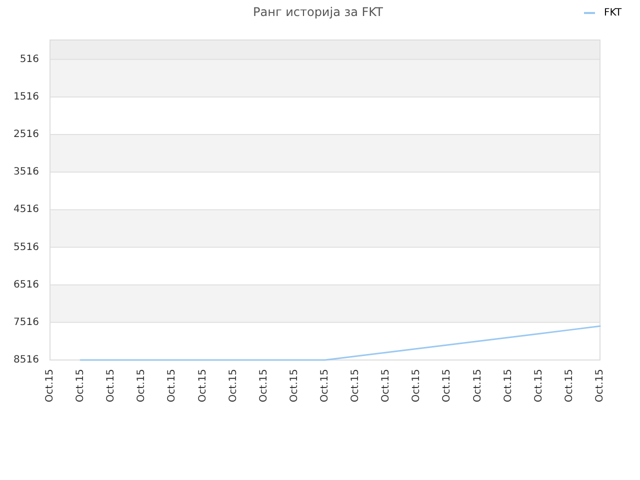 The image size is (640, 480). I want to click on y-tick-label: 8516, so click(26, 360).